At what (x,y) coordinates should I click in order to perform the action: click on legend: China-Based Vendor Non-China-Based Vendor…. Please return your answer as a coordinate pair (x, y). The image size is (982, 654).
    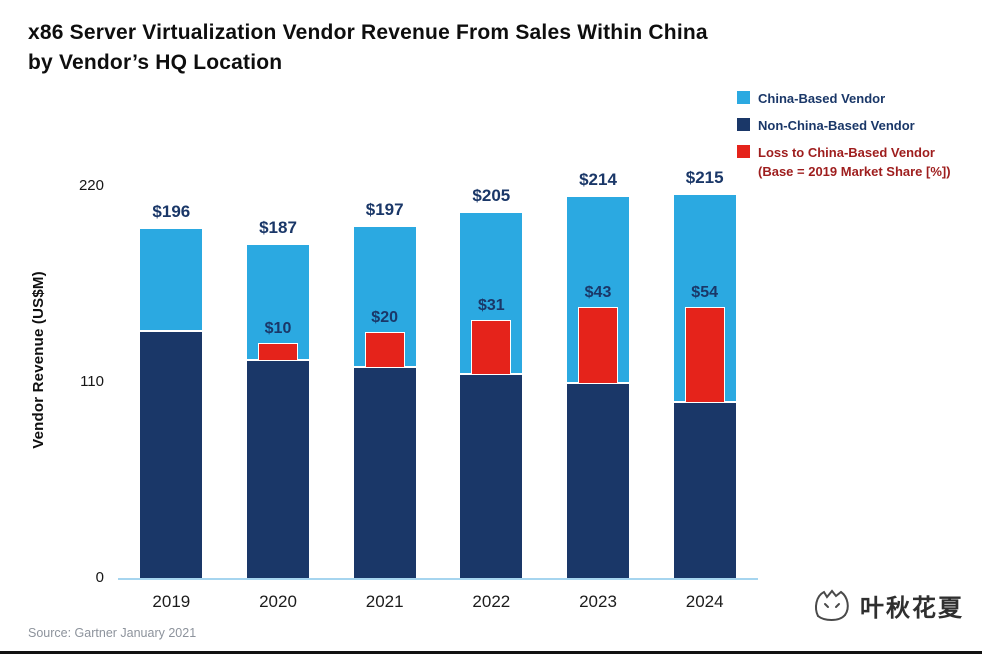
    Looking at the image, I should click on (844, 139).